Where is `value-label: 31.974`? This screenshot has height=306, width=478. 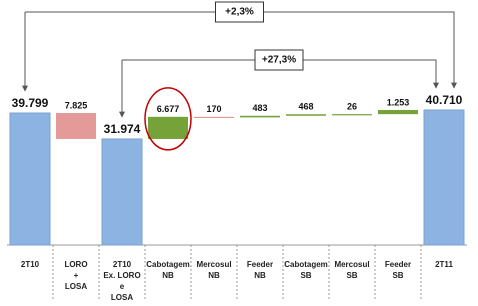 value-label: 31.974 is located at coordinates (122, 129).